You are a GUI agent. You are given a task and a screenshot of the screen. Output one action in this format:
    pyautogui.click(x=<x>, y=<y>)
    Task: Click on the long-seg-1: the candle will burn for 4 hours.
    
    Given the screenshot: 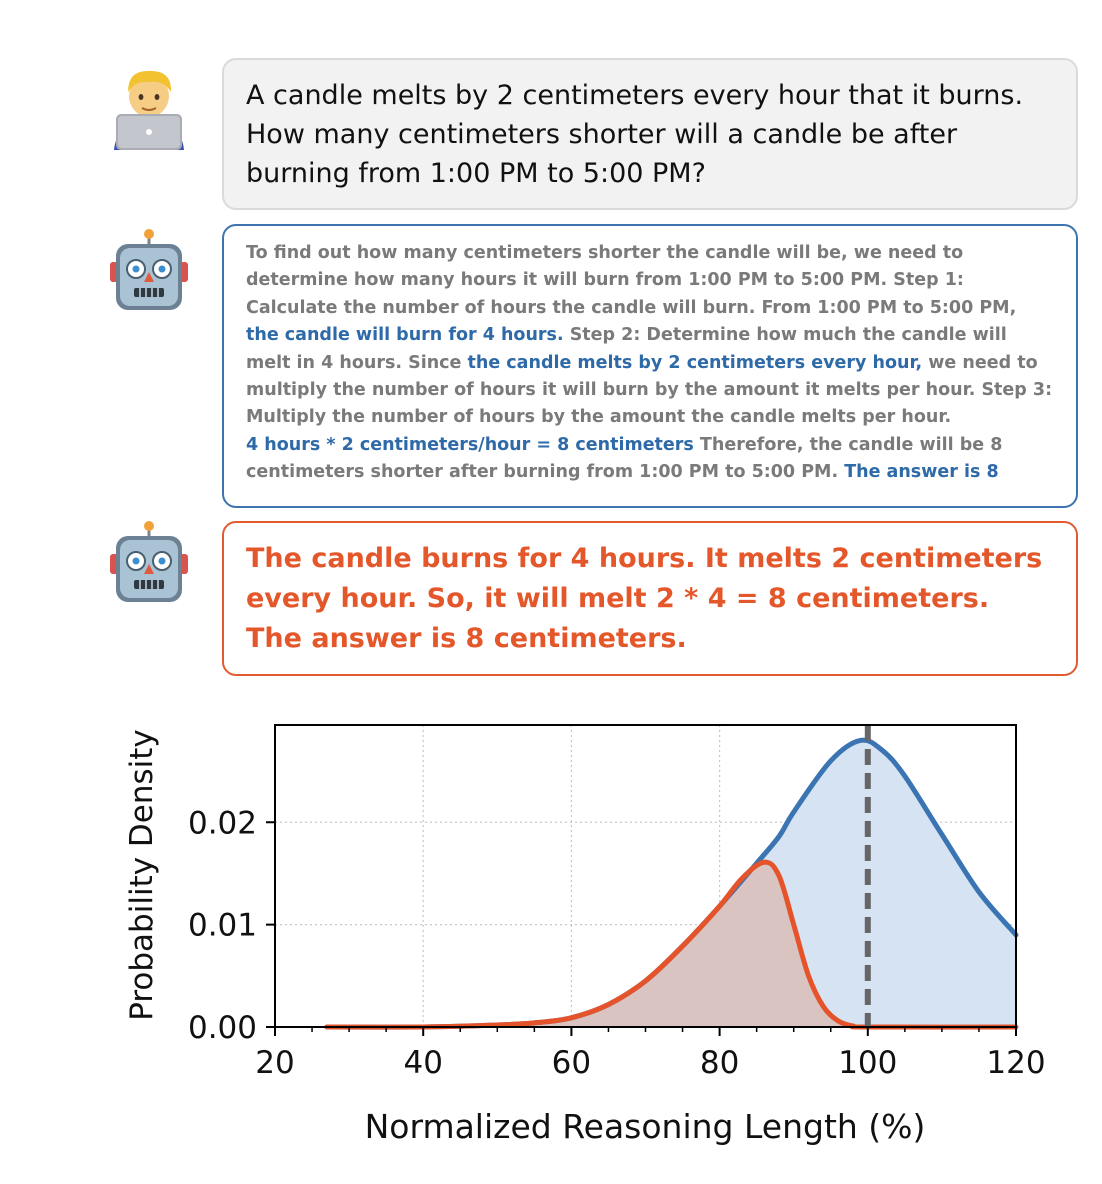 What is the action you would take?
    pyautogui.click(x=405, y=335)
    